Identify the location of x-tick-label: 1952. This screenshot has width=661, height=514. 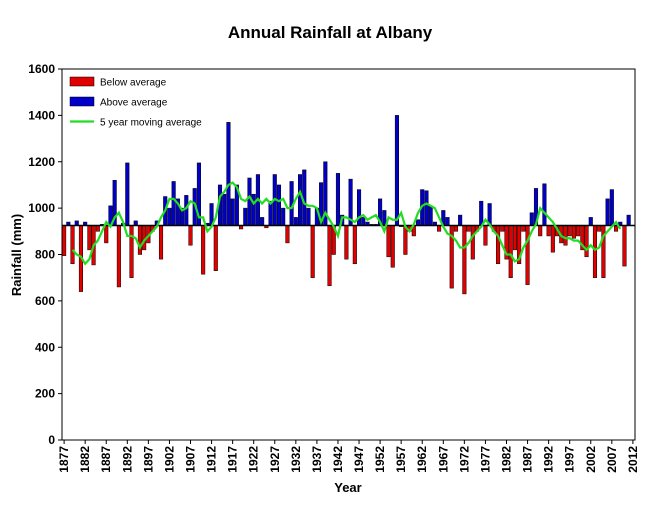
(380, 459).